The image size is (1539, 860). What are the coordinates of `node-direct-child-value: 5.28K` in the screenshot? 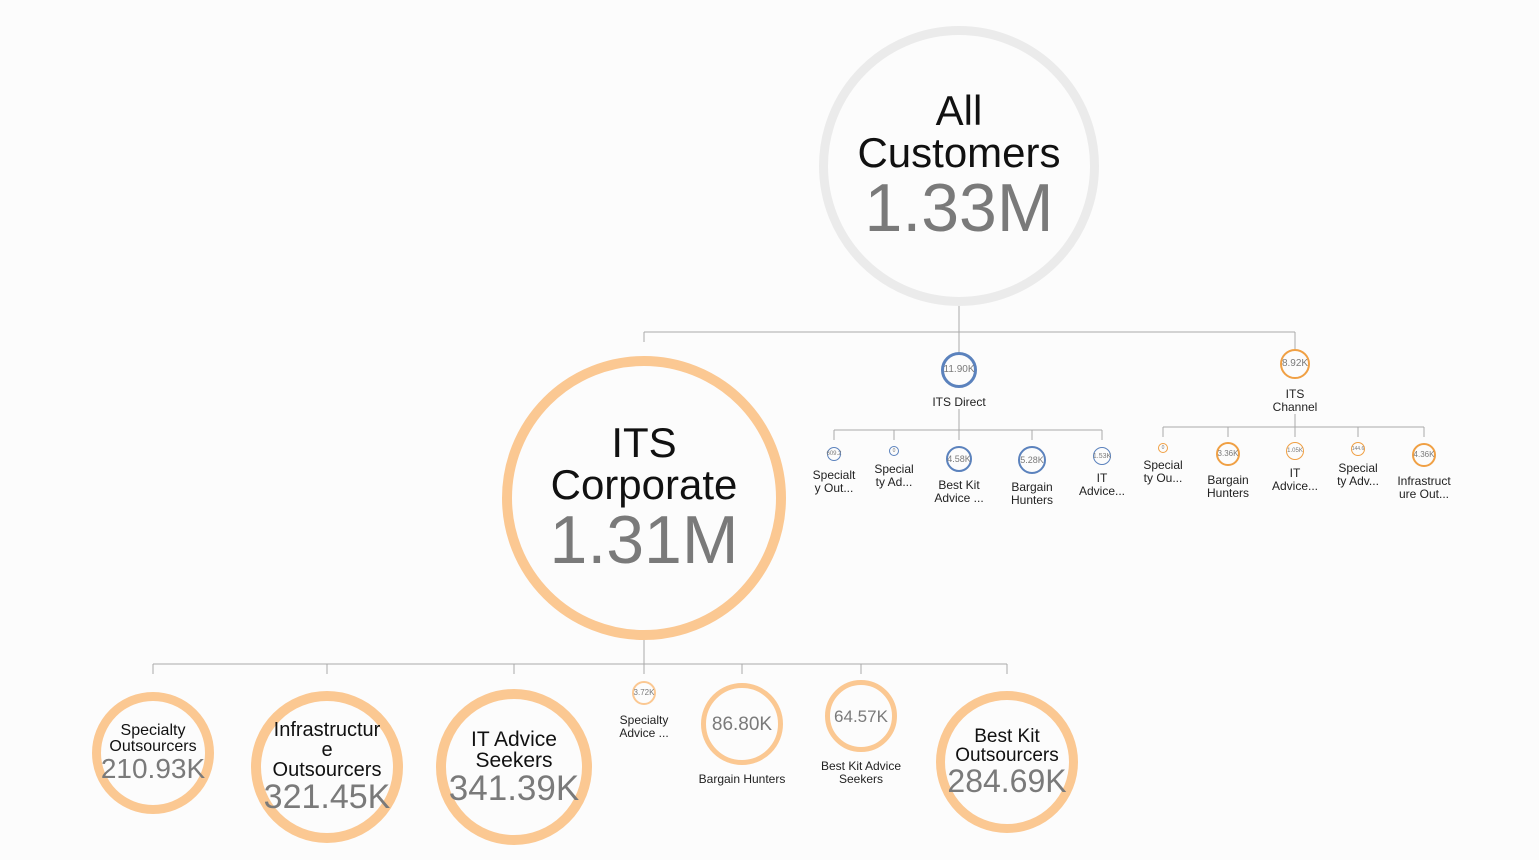 It's located at (1032, 459).